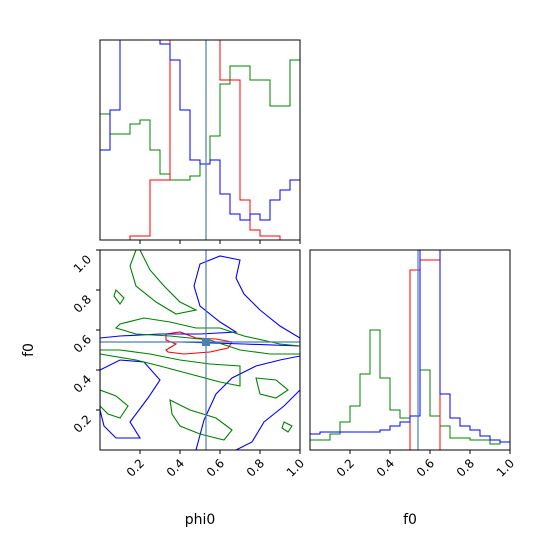 This screenshot has height=550, width=550. Describe the element at coordinates (82, 383) in the screenshot. I see `f0-y-tick-label: 0.4` at that location.